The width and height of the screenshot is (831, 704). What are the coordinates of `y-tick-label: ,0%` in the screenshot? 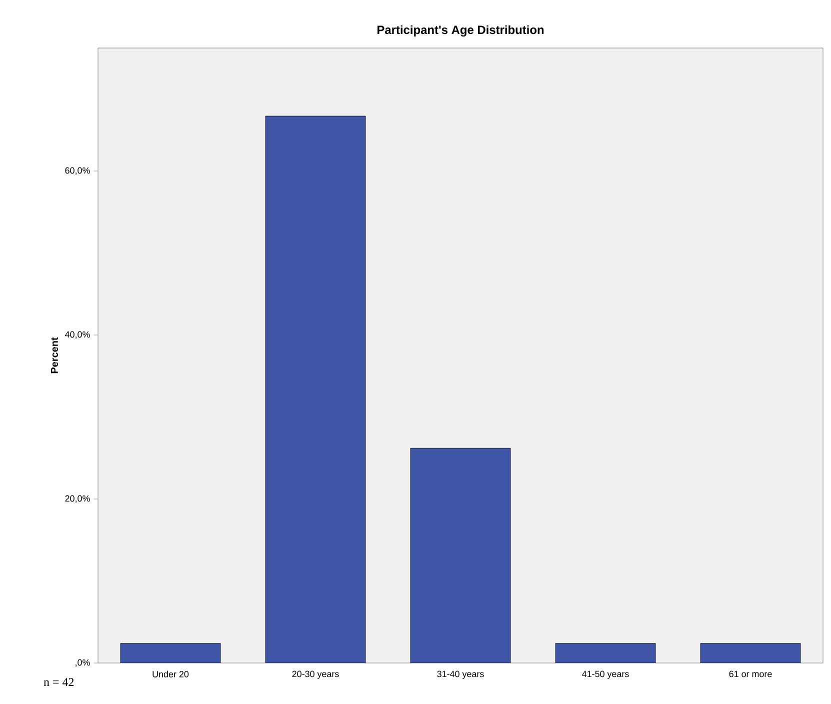 It's located at (83, 663).